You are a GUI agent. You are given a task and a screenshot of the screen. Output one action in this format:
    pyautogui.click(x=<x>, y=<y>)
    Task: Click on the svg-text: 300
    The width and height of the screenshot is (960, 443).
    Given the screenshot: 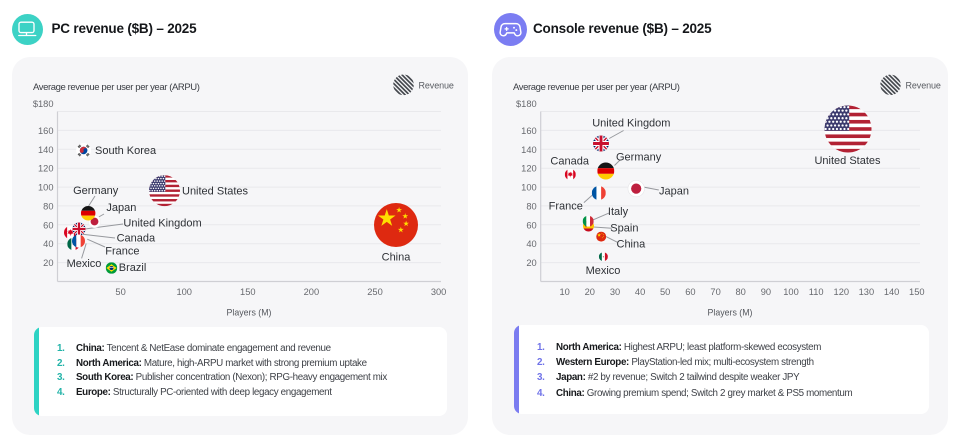 What is the action you would take?
    pyautogui.click(x=439, y=292)
    